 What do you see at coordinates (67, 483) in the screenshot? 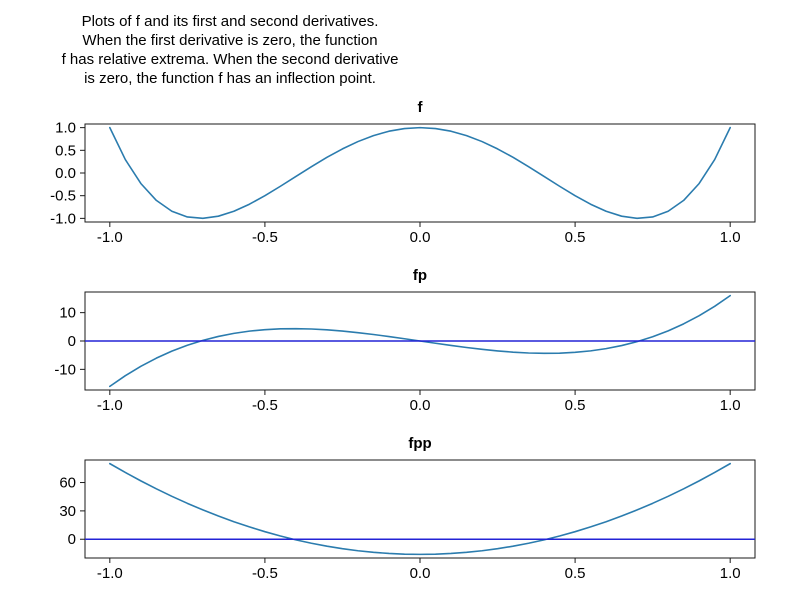
I see `y-tick-label: 60` at bounding box center [67, 483].